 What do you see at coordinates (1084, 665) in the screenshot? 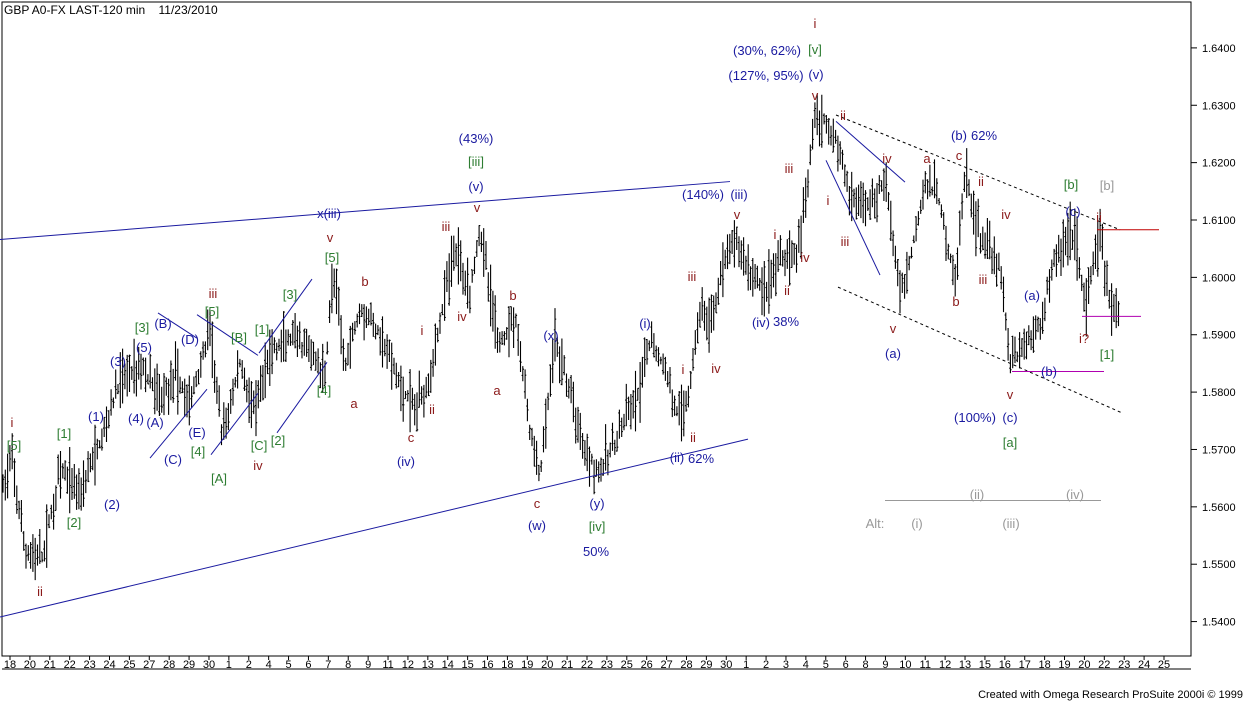
I see `x-tick-label: 20` at bounding box center [1084, 665].